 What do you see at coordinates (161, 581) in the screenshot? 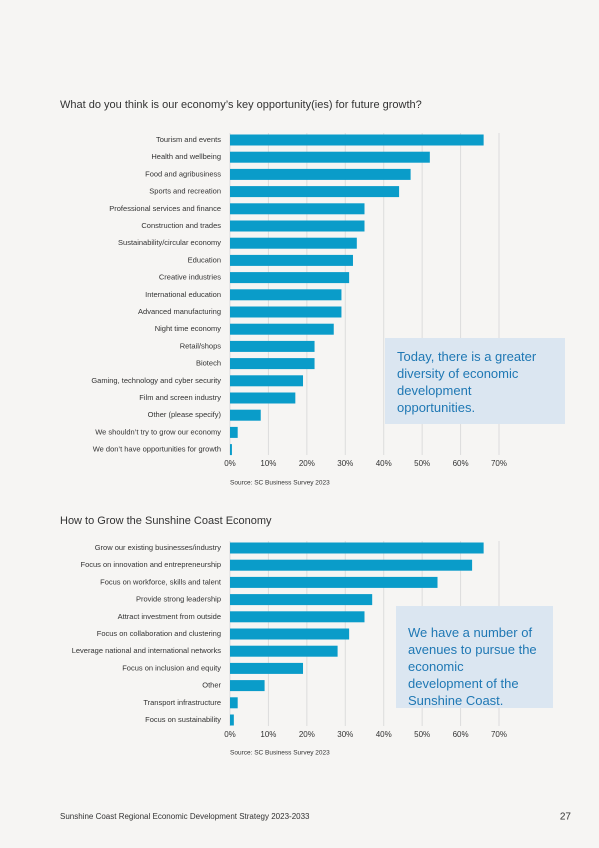
I see `category-label: Focus on workforce, skills and talent` at bounding box center [161, 581].